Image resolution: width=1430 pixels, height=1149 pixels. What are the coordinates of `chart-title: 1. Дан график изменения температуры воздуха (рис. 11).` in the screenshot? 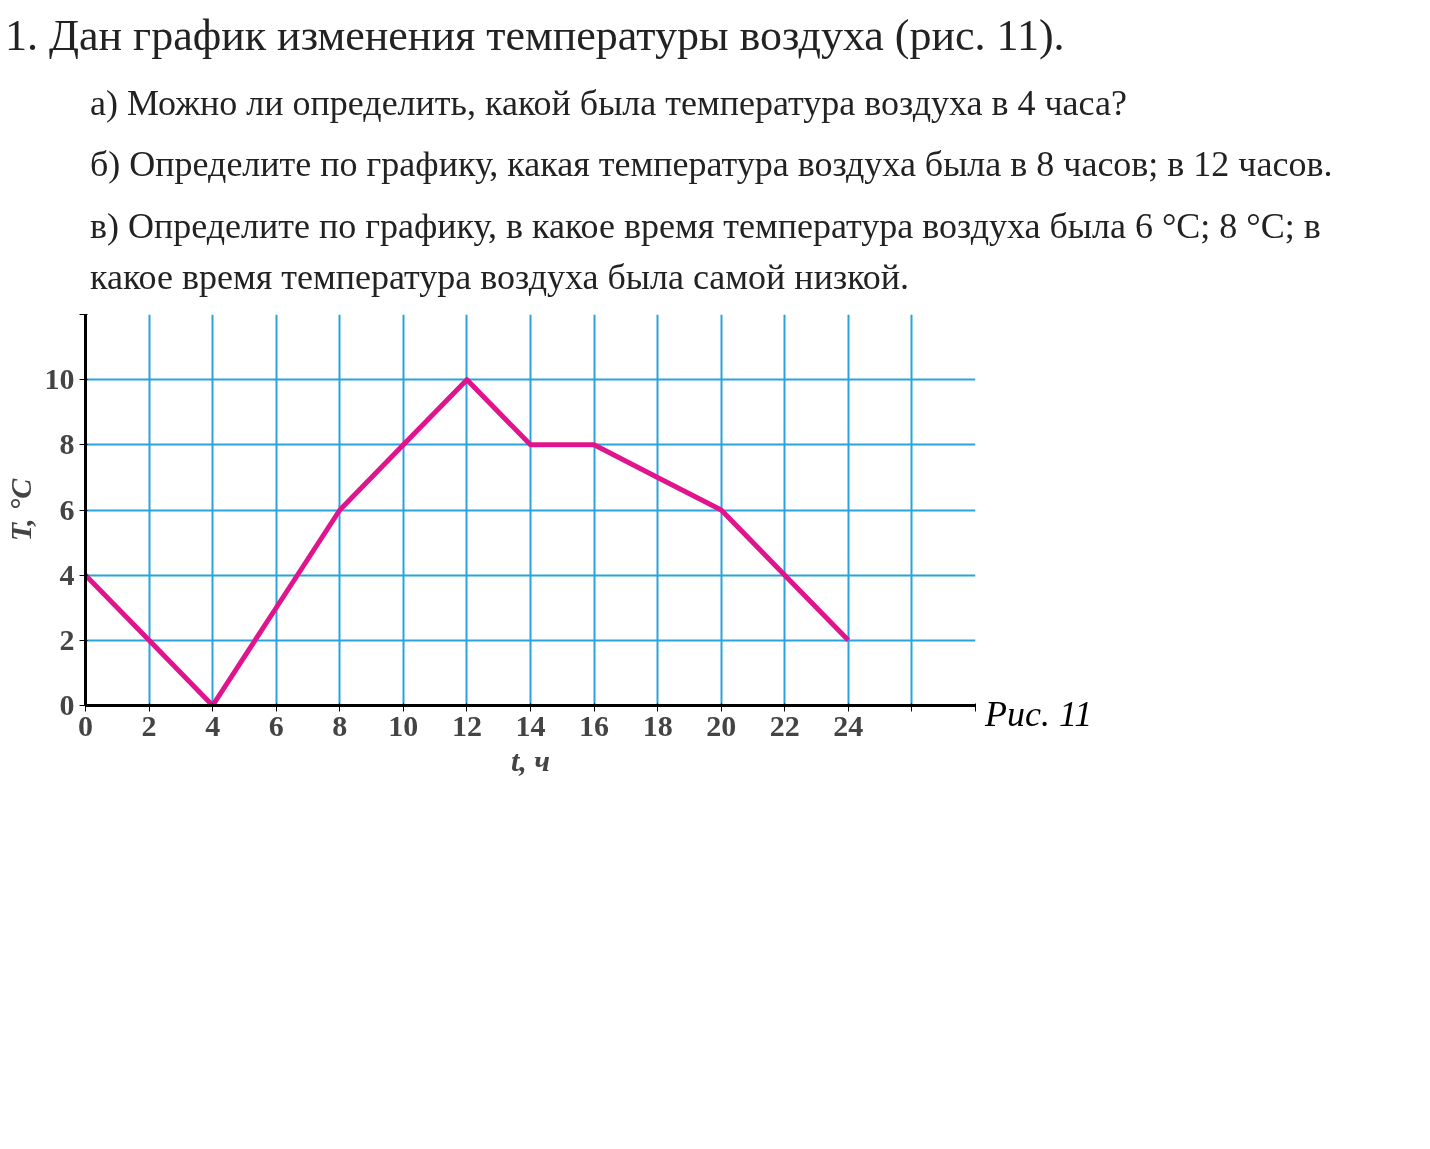 It's located at (535, 36).